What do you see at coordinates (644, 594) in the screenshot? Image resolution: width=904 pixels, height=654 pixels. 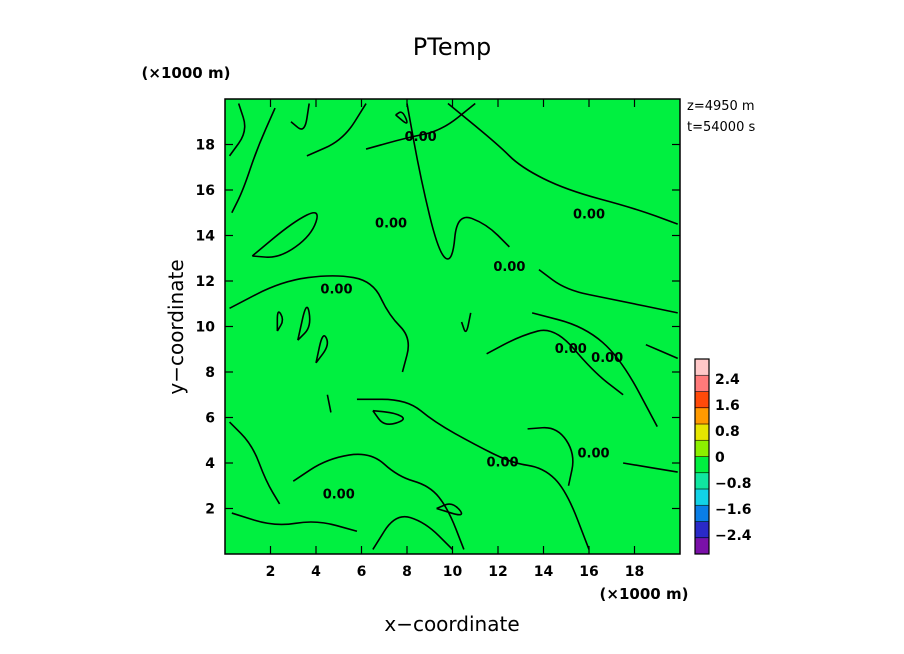 I see `x-unit-label: (×1000 m)` at bounding box center [644, 594].